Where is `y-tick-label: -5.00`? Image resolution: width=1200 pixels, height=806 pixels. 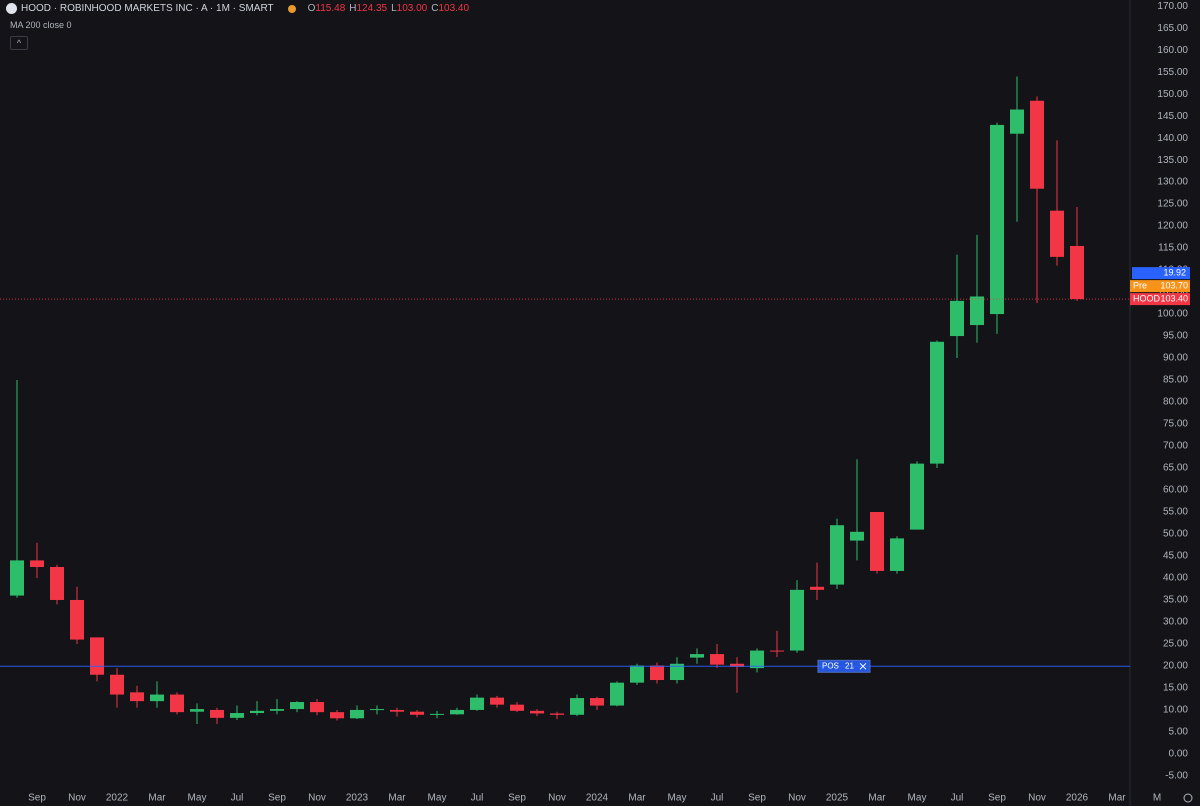
y-tick-label: -5.00 is located at coordinates (1176, 776).